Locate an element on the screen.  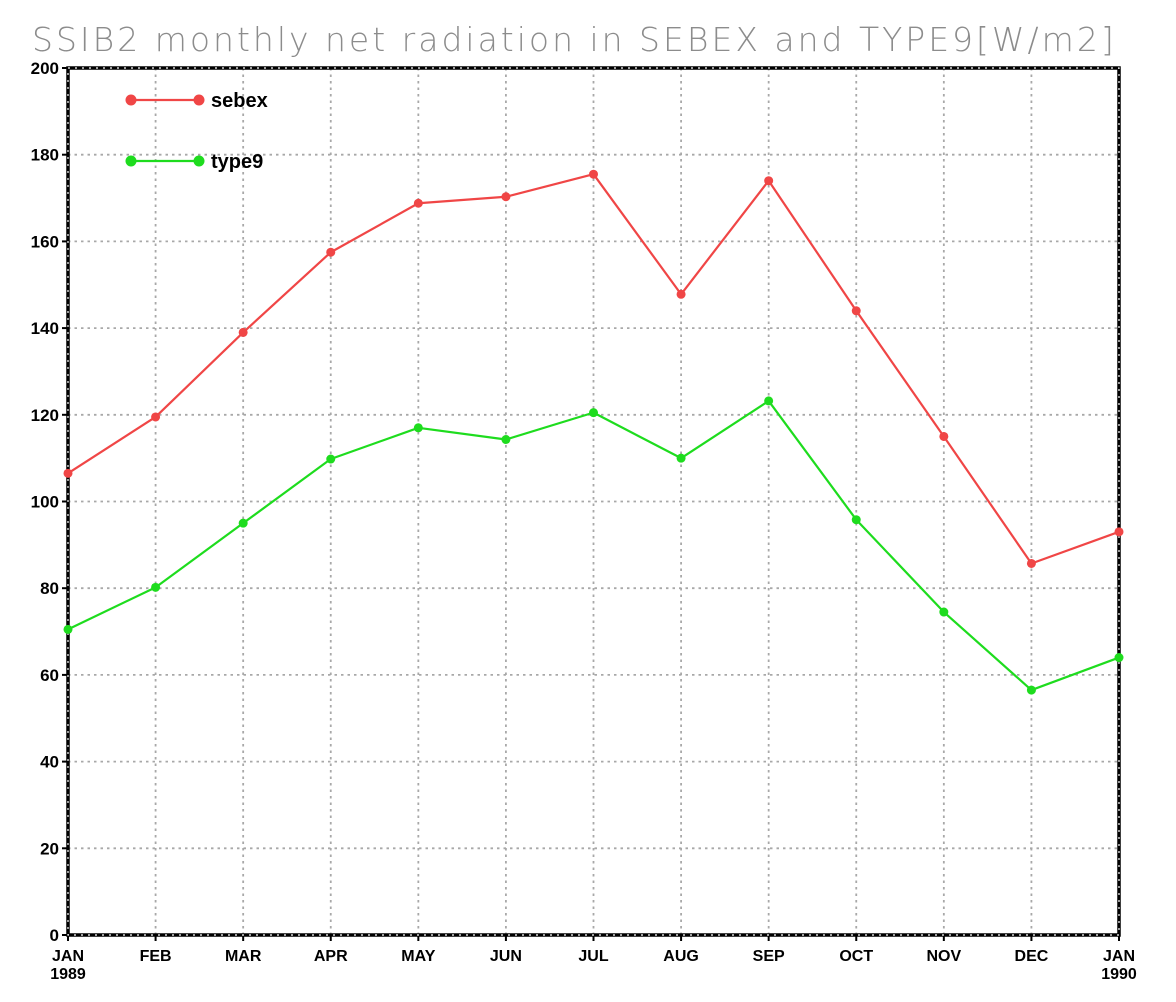
x-tick-label: JUL is located at coordinates (593, 956).